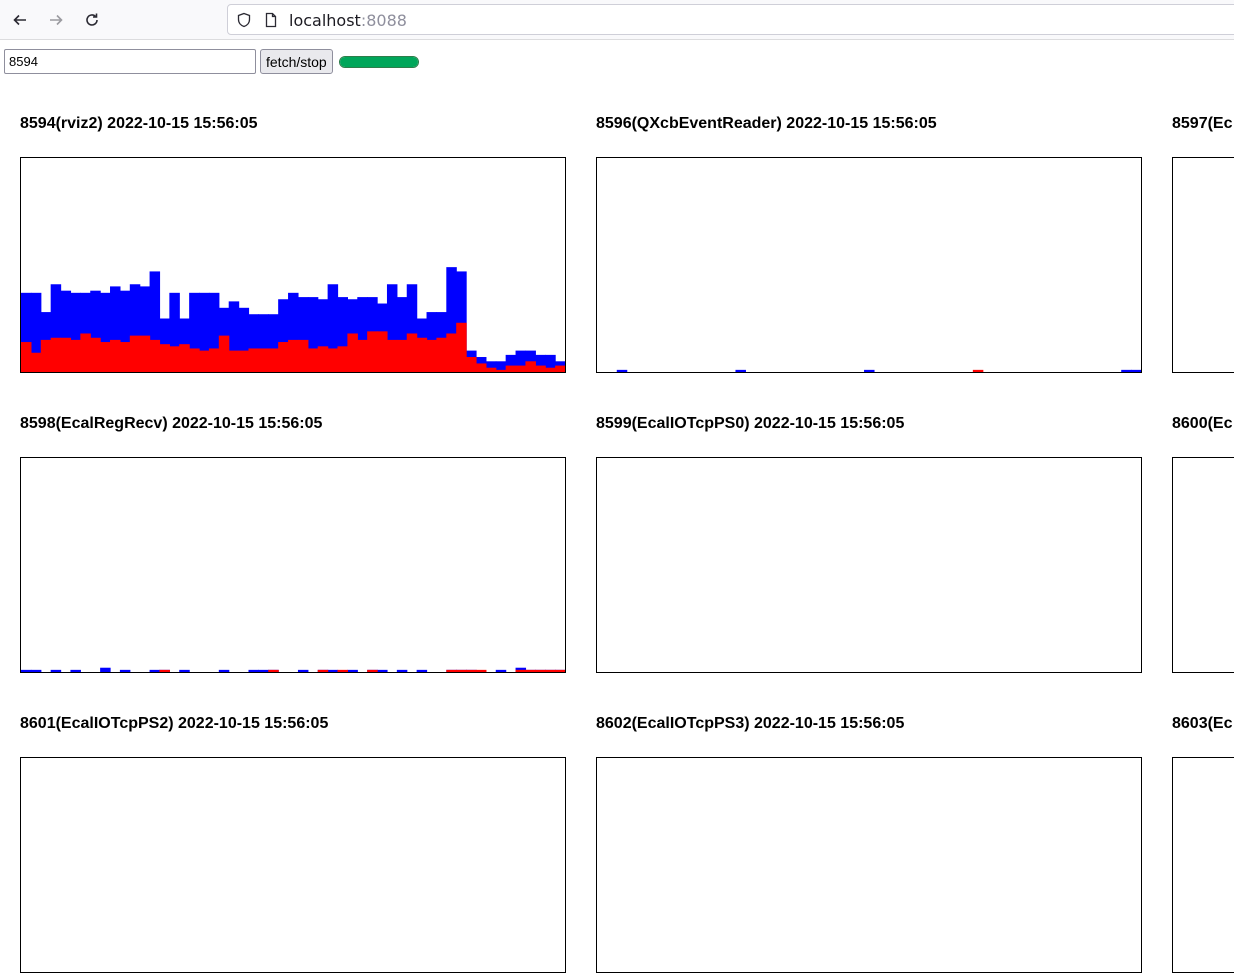 Image resolution: width=1234 pixels, height=973 pixels. What do you see at coordinates (383, 20) in the screenshot?
I see `url-port: :8088` at bounding box center [383, 20].